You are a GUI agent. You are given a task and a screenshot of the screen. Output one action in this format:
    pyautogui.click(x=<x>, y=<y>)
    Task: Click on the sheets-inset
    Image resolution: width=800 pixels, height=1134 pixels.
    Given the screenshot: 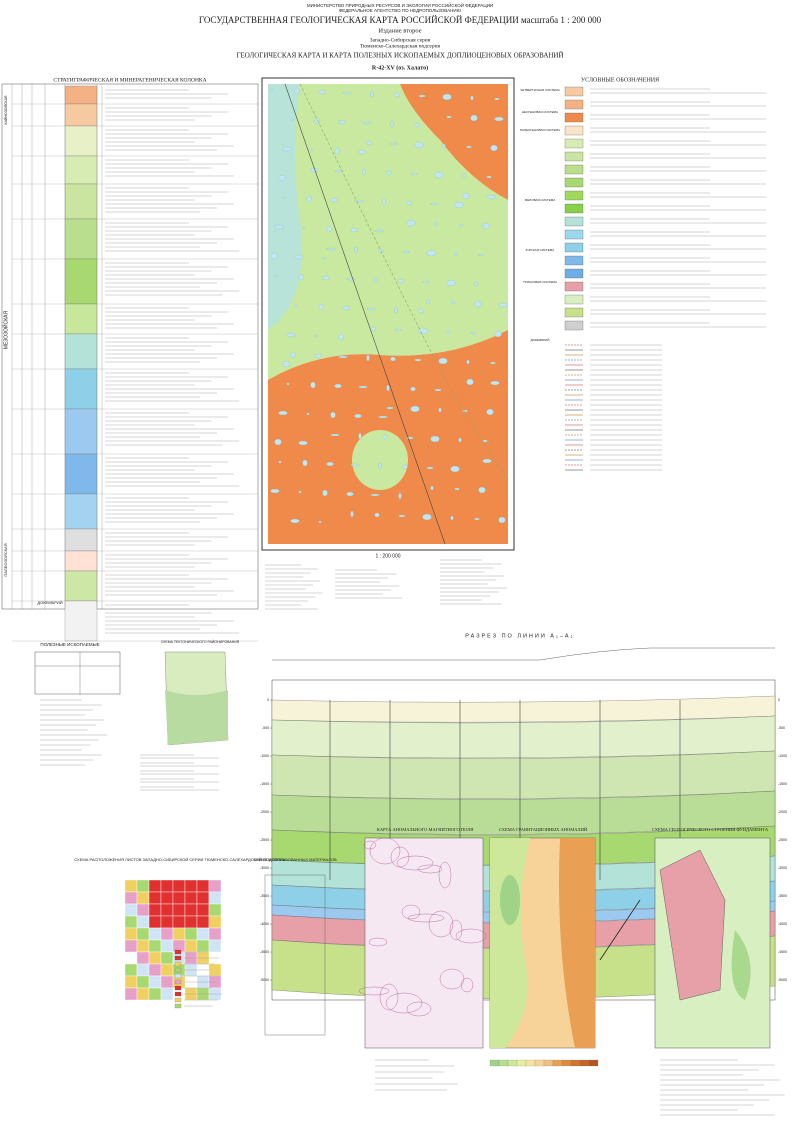 What is the action you would take?
    pyautogui.click(x=173, y=944)
    